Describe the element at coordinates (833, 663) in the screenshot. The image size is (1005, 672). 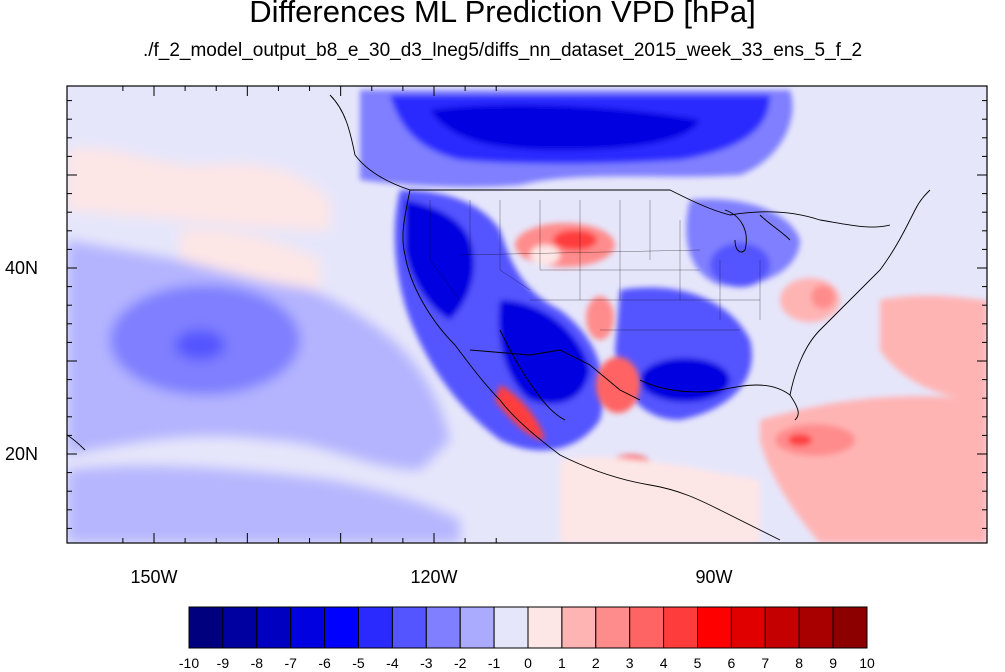
I see `colorbar-label: 9` at that location.